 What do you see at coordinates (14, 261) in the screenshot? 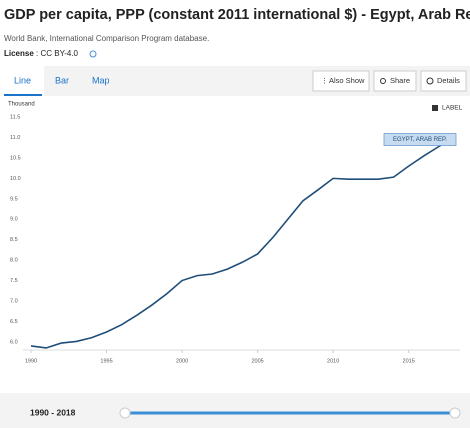
I see `y-tick-label: 8.0` at bounding box center [14, 261].